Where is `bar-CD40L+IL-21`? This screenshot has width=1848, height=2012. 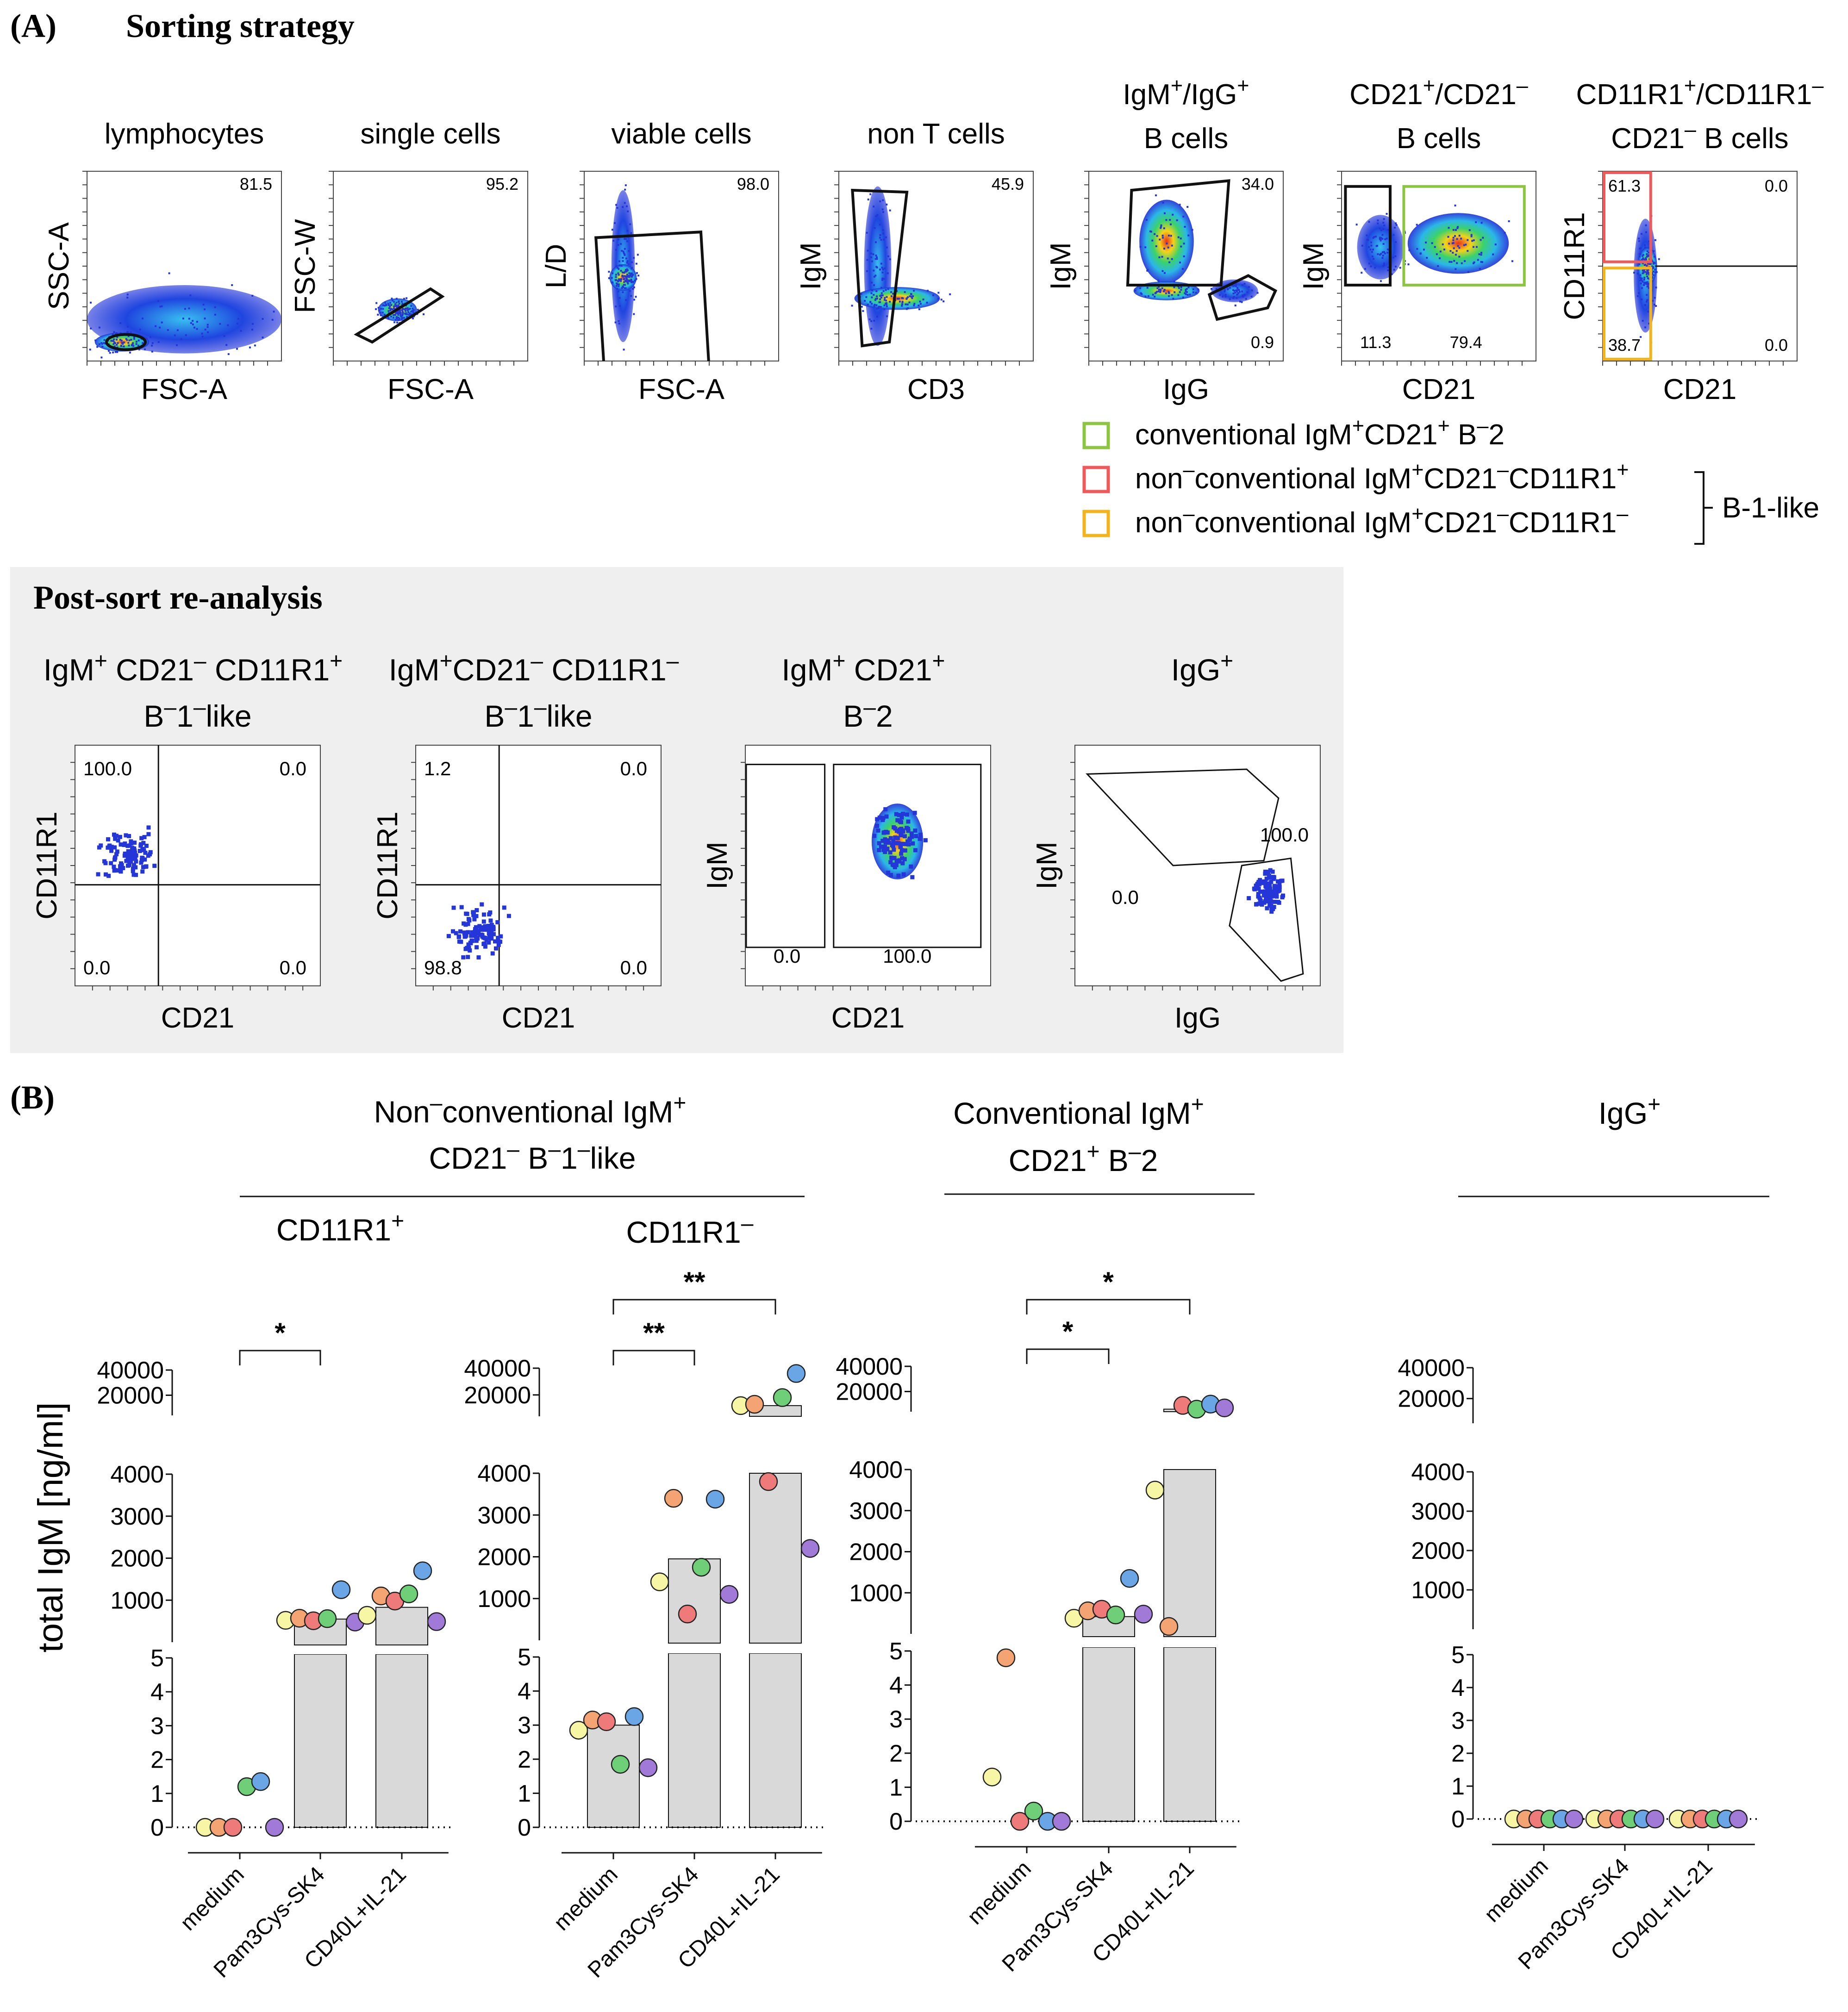
bar-CD40L+IL-21 is located at coordinates (401, 1626).